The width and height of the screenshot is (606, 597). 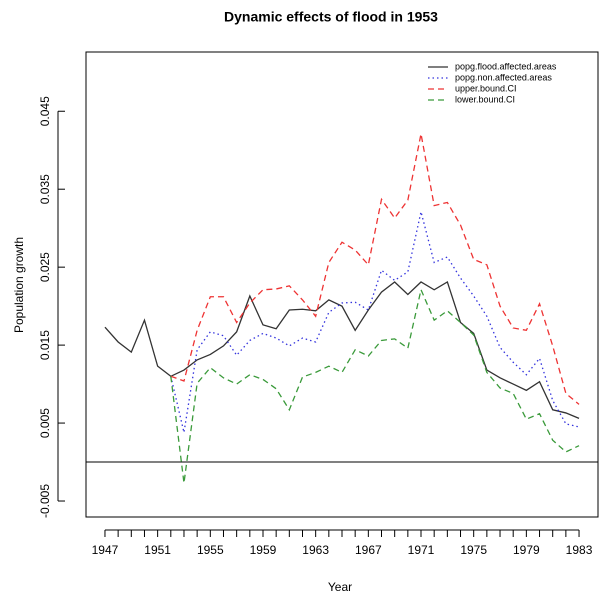 What do you see at coordinates (210, 550) in the screenshot?
I see `x-tick-label: 1955` at bounding box center [210, 550].